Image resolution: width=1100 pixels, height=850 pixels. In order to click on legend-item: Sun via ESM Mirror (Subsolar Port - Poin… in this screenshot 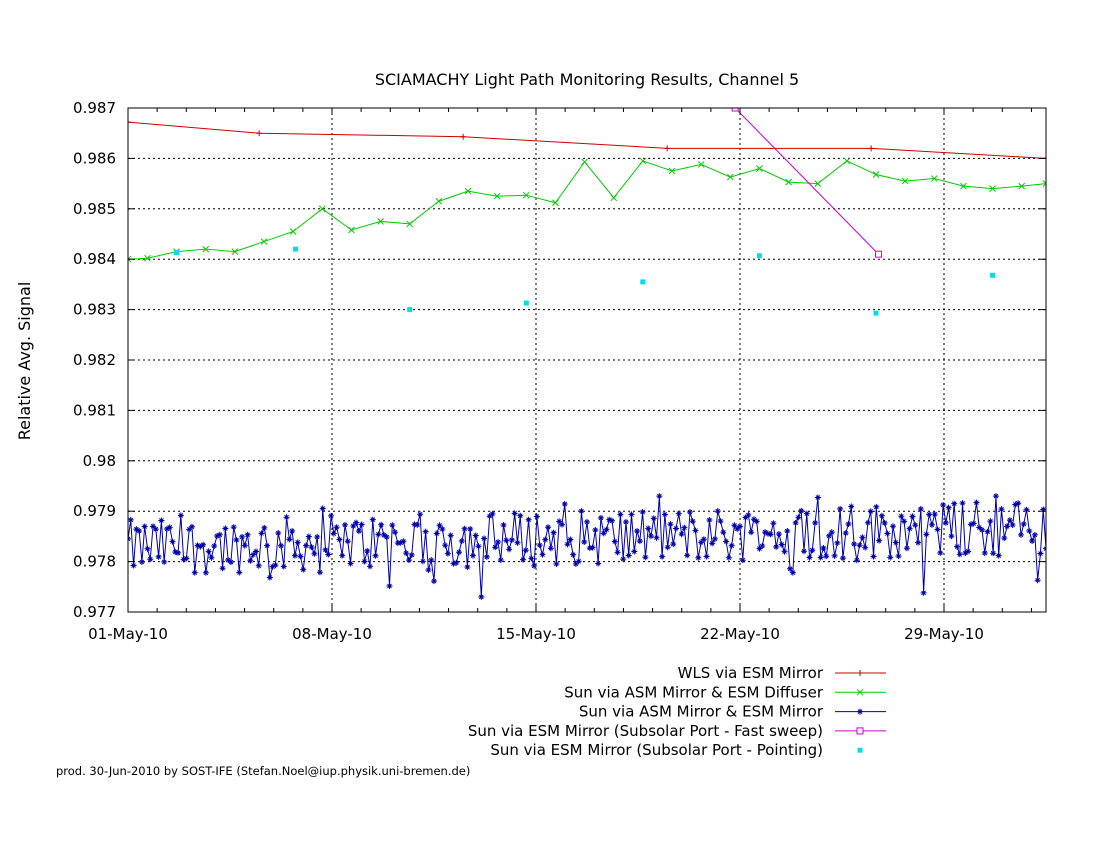, I will do `click(676, 750)`.